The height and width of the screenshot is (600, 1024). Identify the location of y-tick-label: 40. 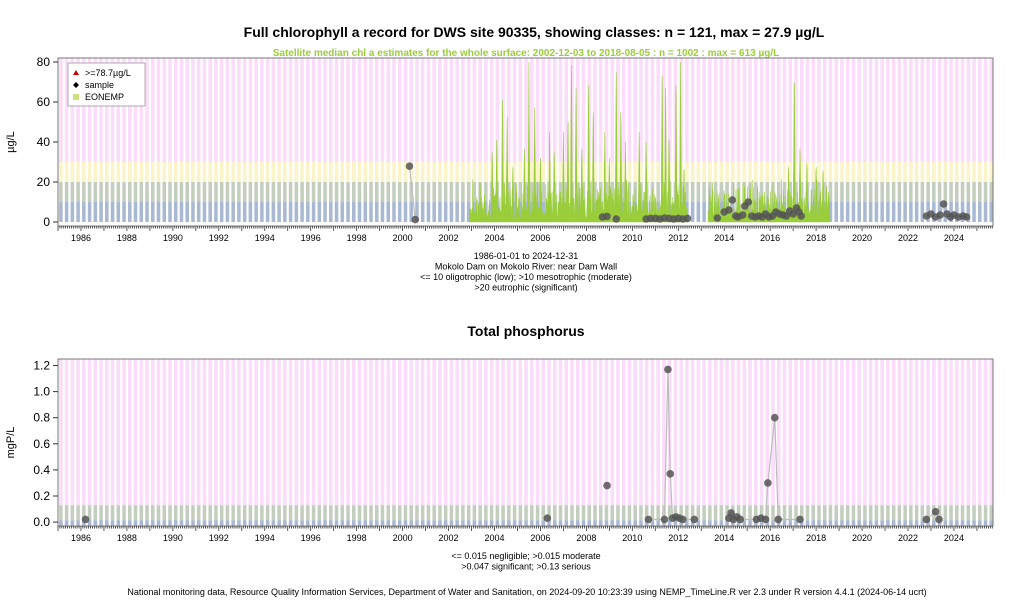
(44, 142).